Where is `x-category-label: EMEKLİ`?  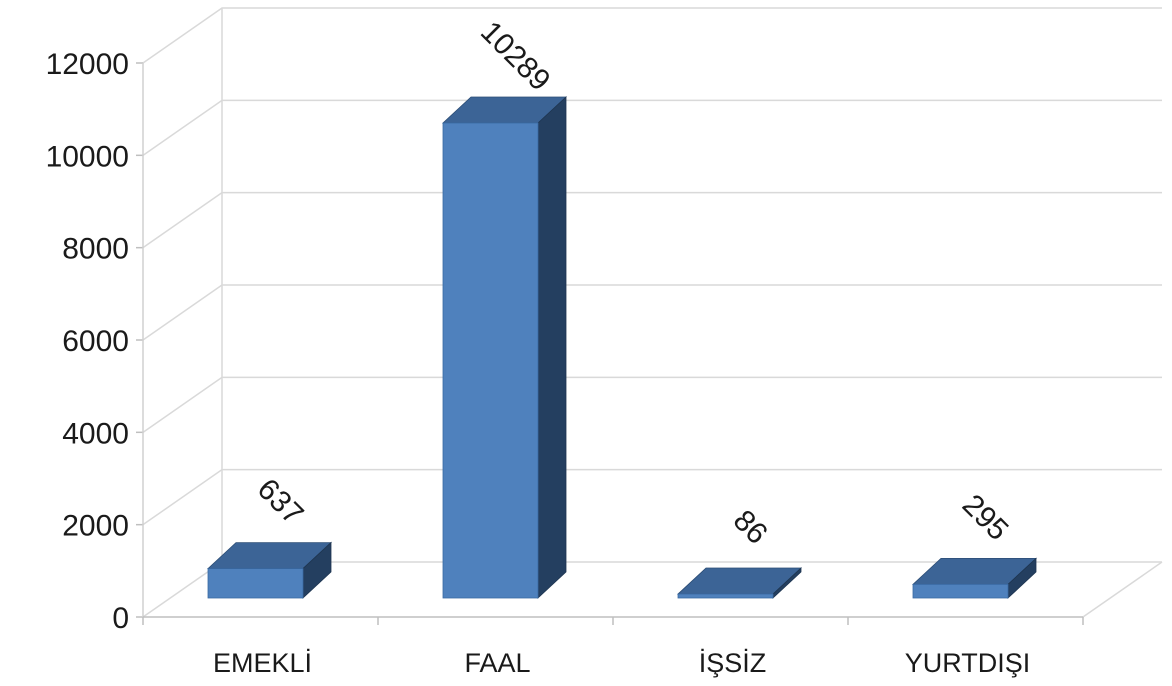
x-category-label: EMEKLİ is located at coordinates (262, 662).